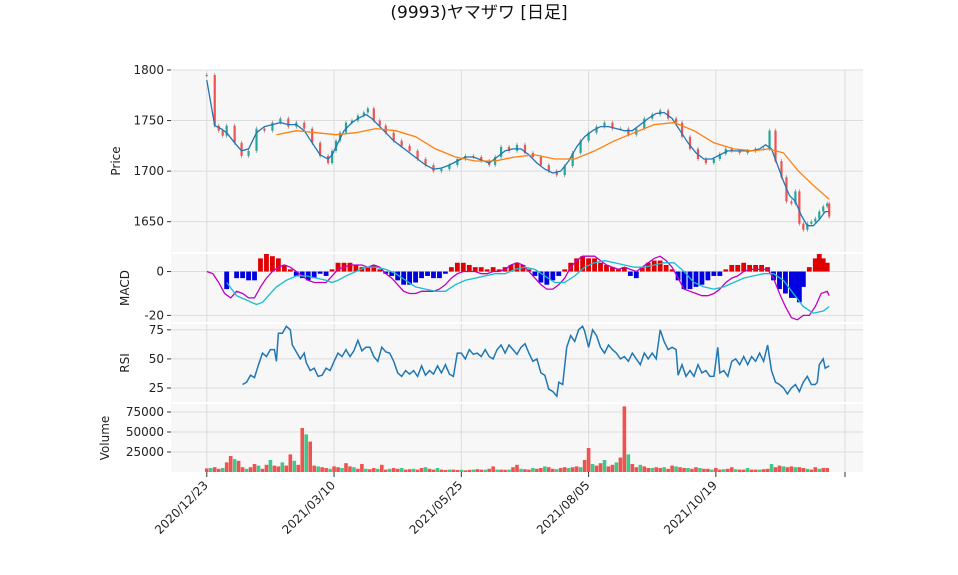 The height and width of the screenshot is (575, 958). I want to click on macd-line-line, so click(518, 288).